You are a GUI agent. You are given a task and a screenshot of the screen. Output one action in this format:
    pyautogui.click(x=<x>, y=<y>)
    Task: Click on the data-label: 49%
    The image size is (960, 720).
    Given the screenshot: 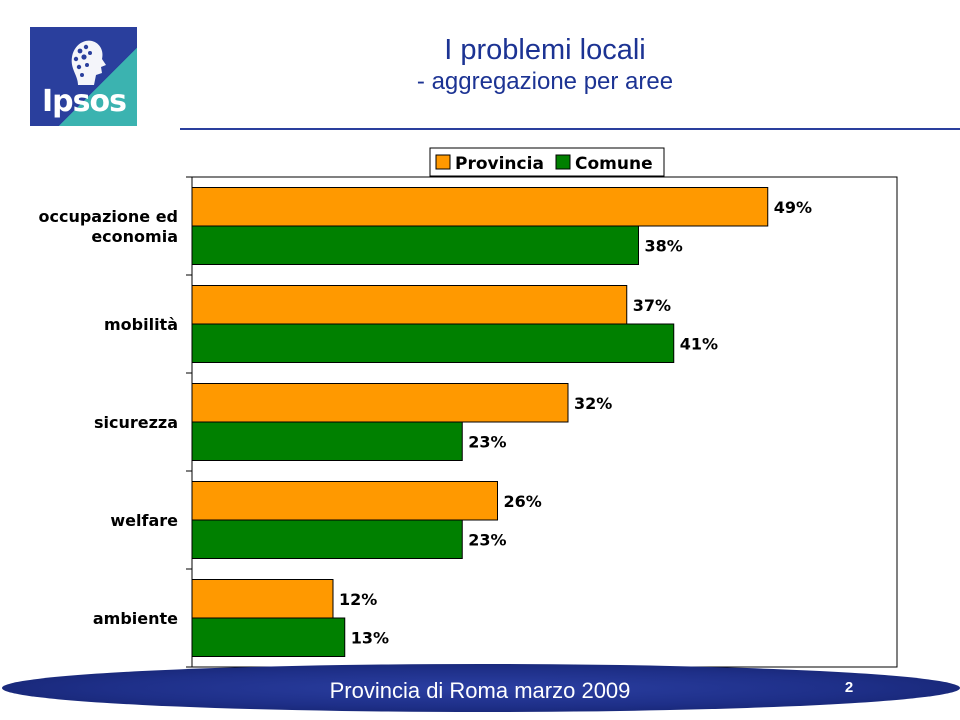 What is the action you would take?
    pyautogui.click(x=793, y=207)
    